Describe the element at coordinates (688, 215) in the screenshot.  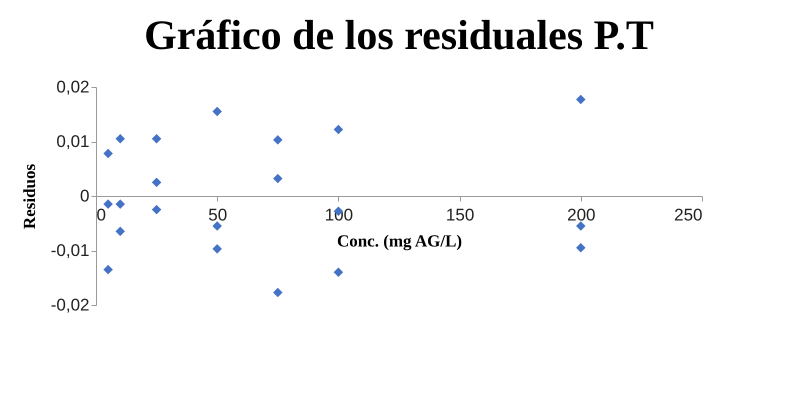
I see `x-tick-label: 250` at that location.